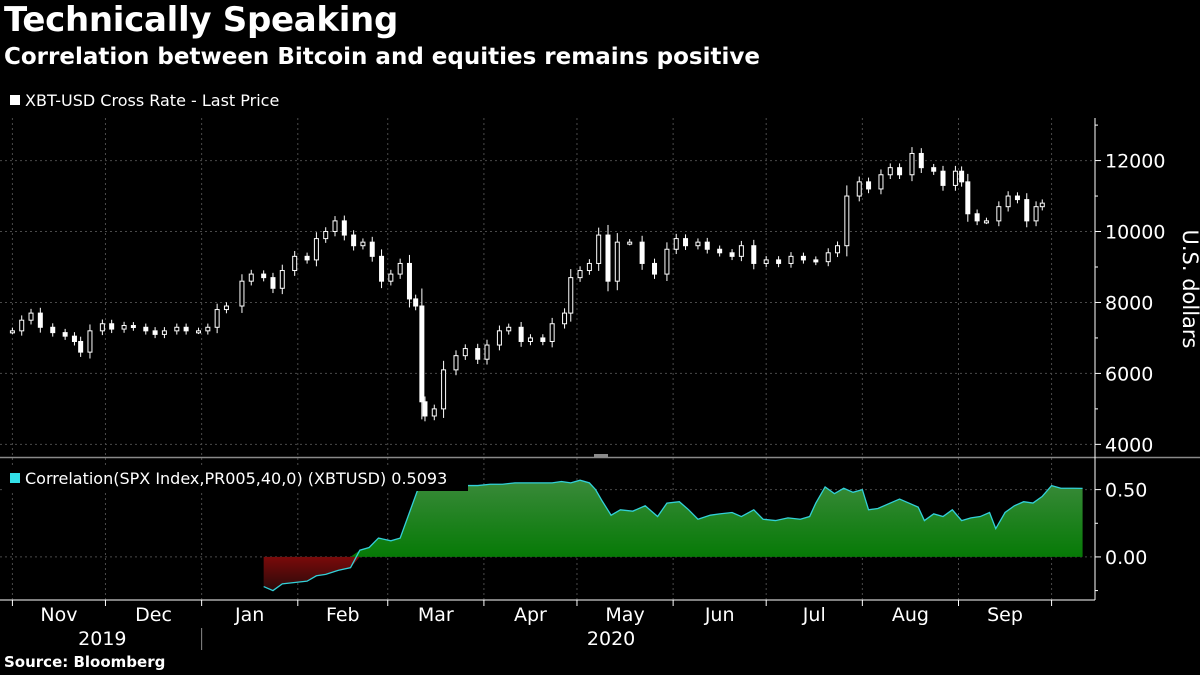 The width and height of the screenshot is (1200, 675). I want to click on correlation-positive-fill, so click(673, 518).